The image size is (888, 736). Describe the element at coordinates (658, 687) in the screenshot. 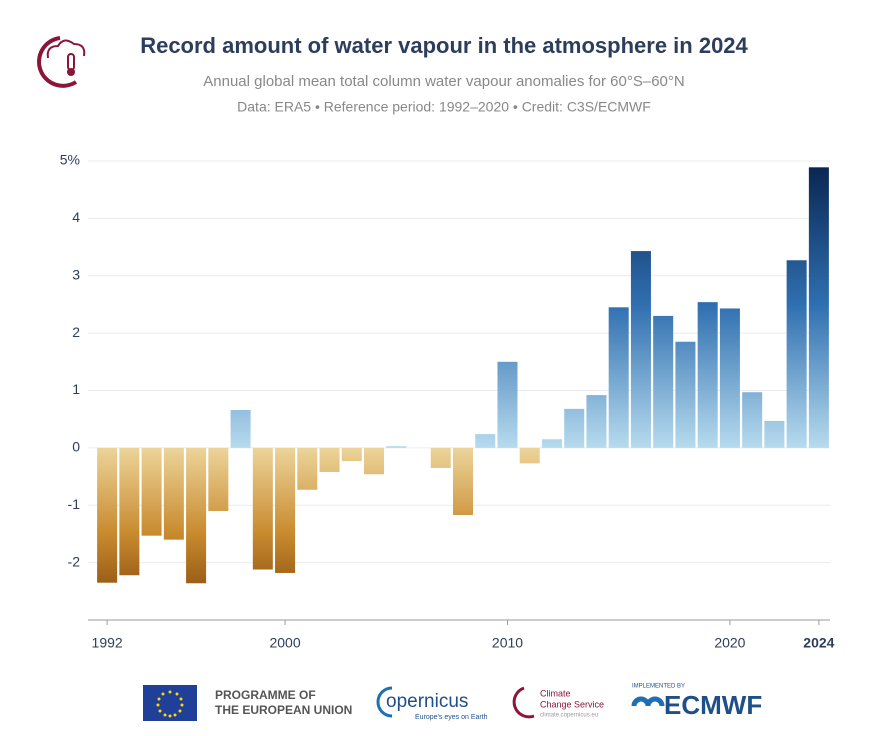

I see `implemented-by: IMPLEMENTED BY` at that location.